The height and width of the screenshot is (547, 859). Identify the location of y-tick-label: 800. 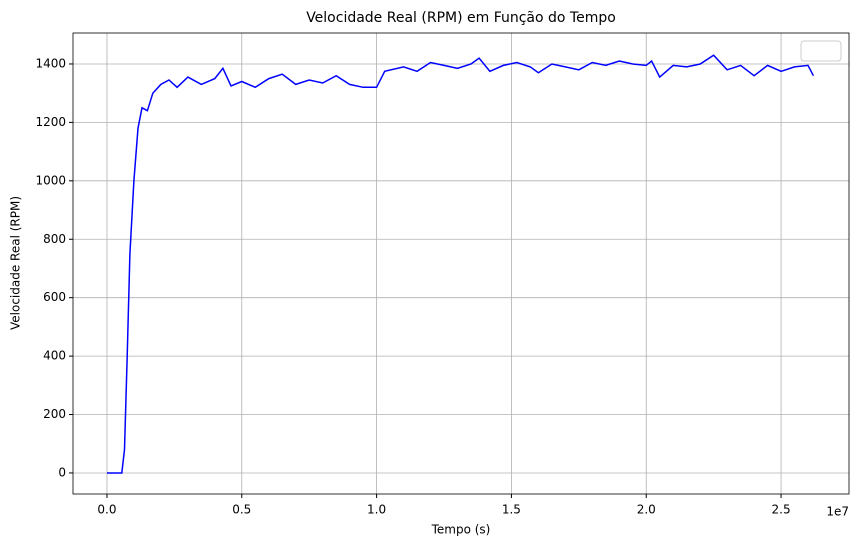
(54, 239).